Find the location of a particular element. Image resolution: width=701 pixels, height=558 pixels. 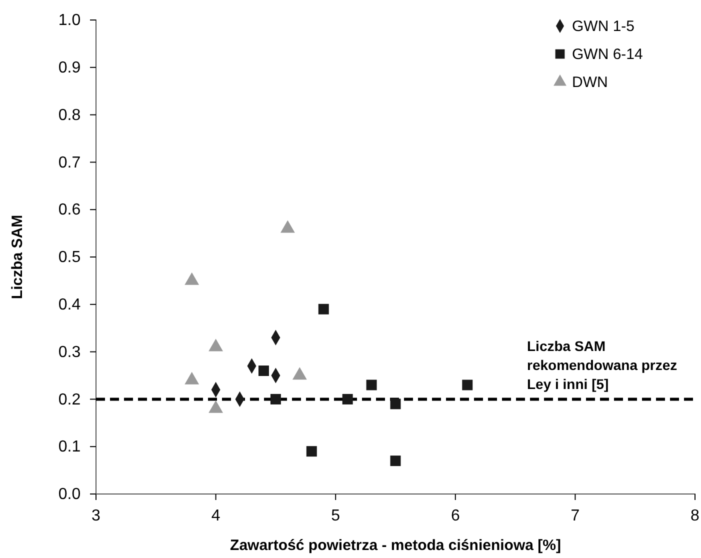

y-tick-label: 1.0 is located at coordinates (69, 21).